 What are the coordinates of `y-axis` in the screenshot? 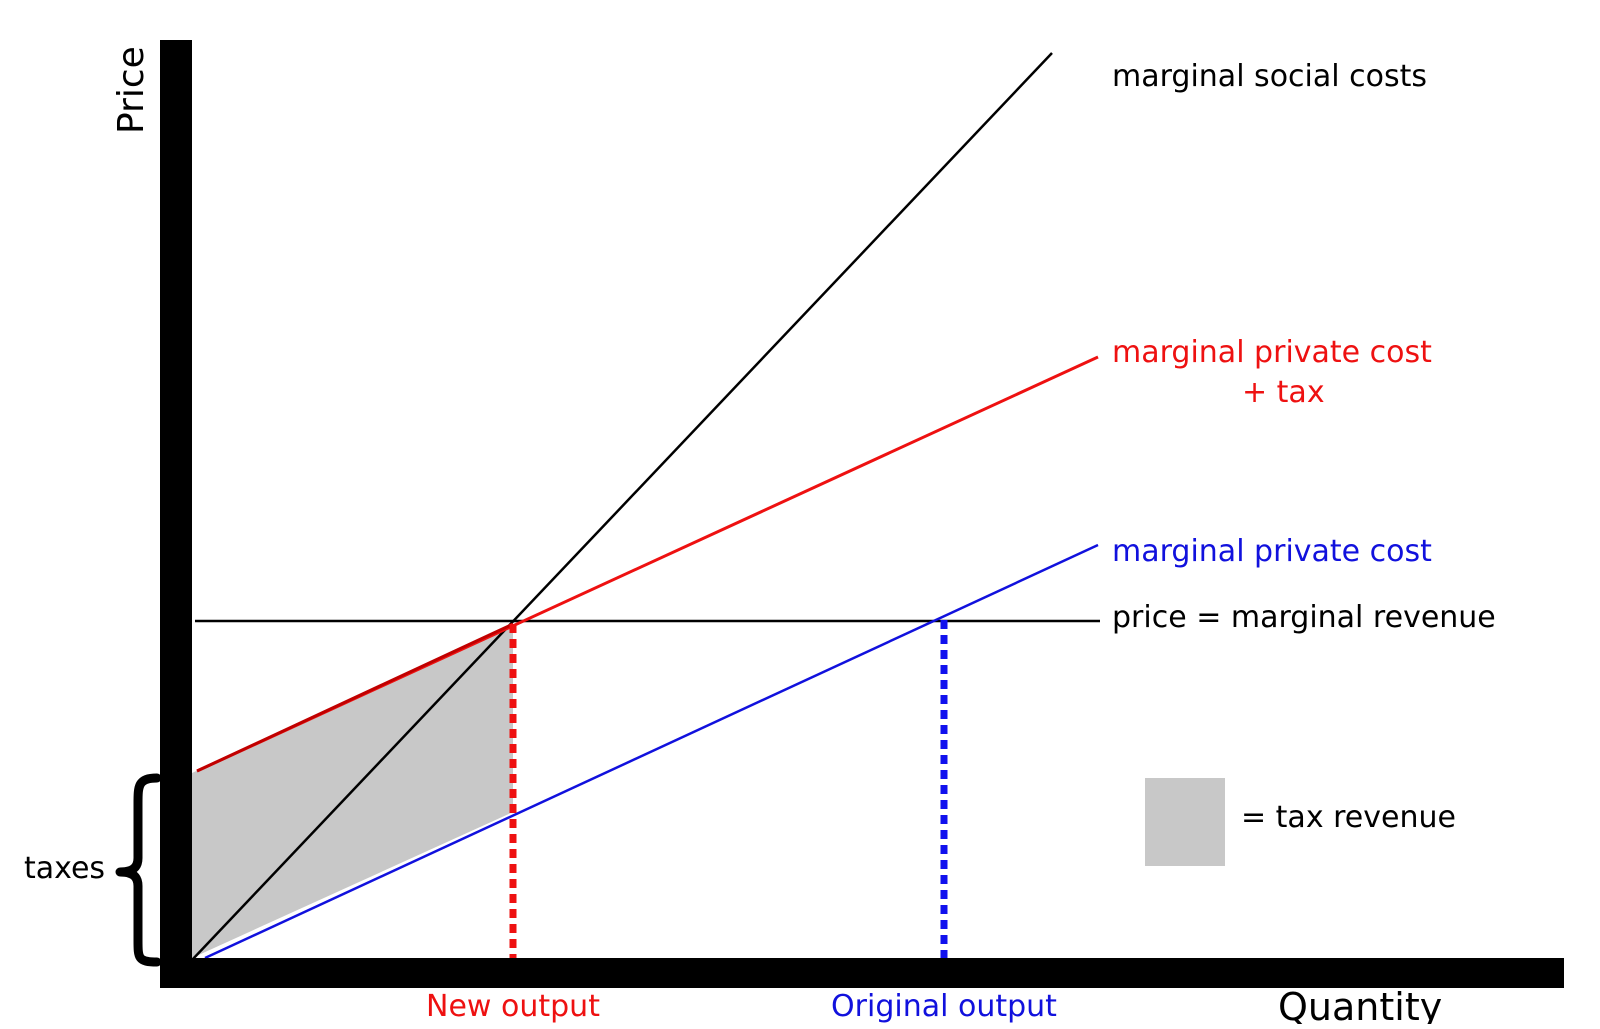 It's located at (176, 514).